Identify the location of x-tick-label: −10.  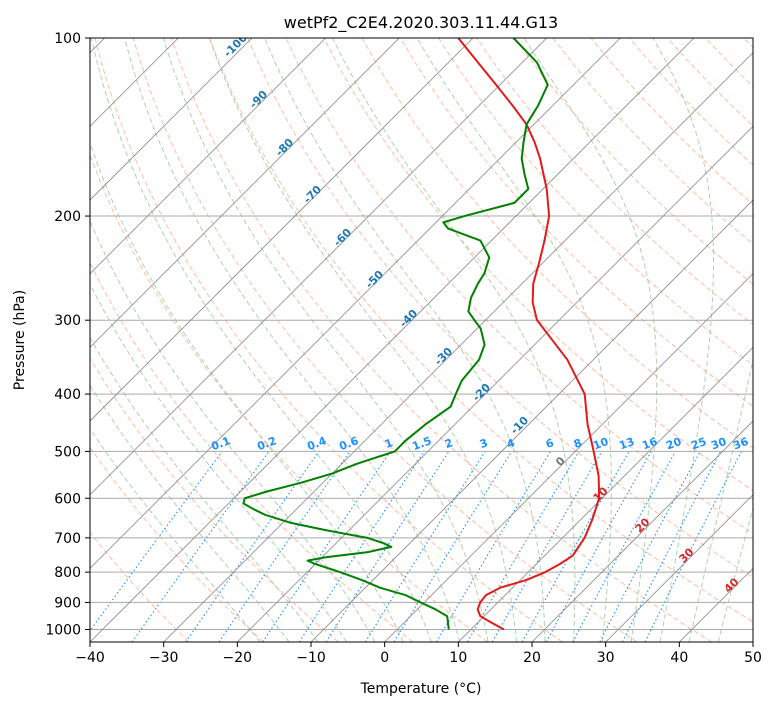
(311, 658).